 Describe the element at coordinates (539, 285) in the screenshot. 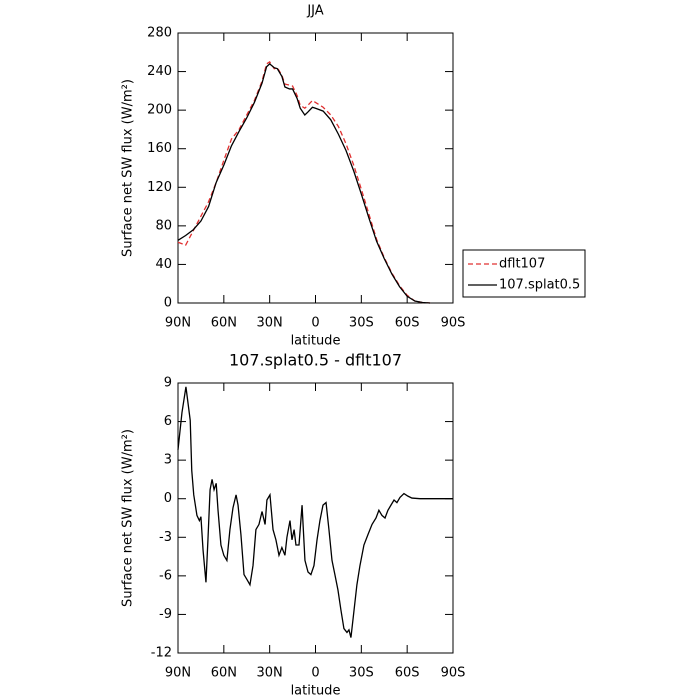

I see `legend-label: 107.splat0.5` at that location.